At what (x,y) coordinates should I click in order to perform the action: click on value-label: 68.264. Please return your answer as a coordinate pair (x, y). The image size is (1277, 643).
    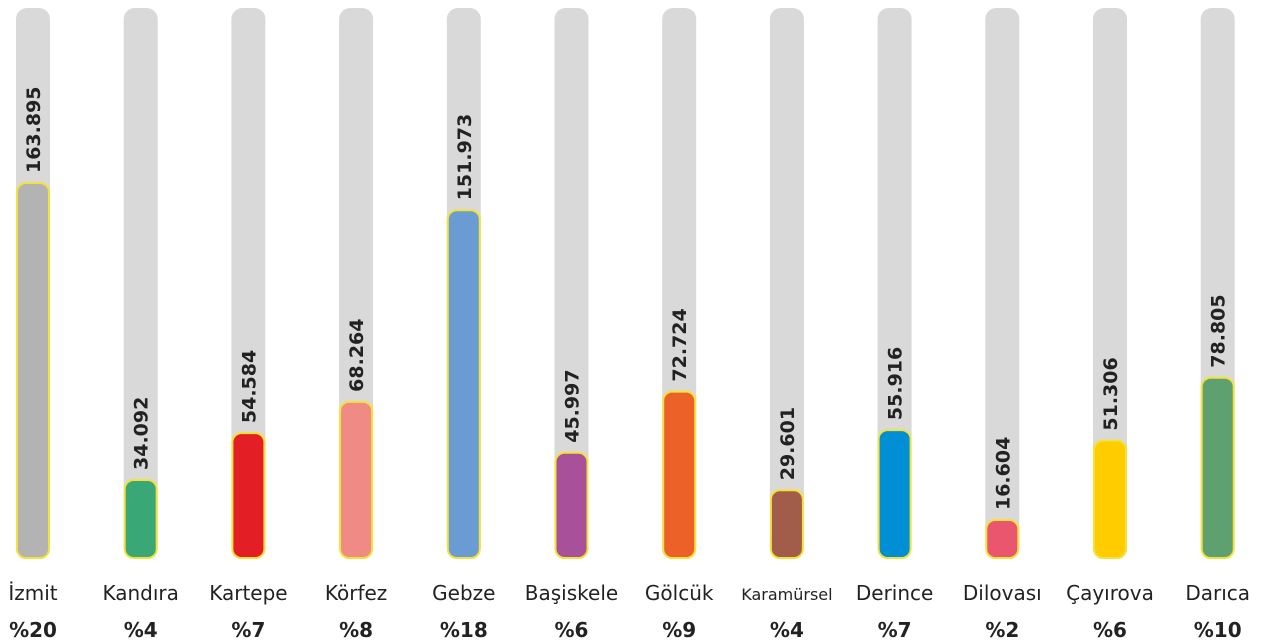
    Looking at the image, I should click on (357, 354).